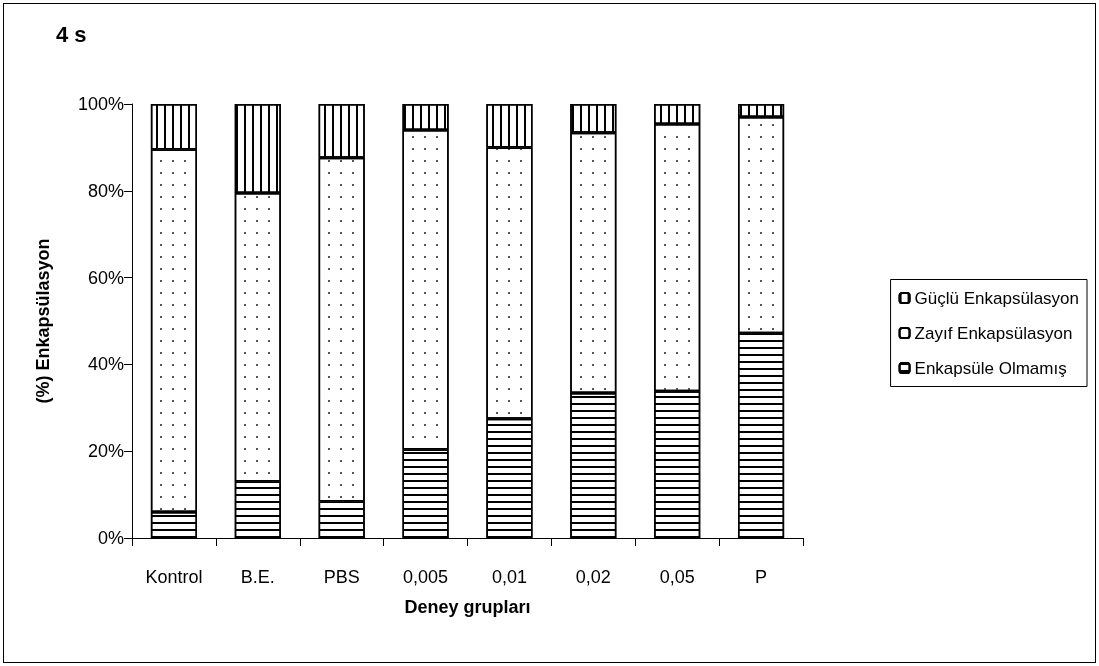  I want to click on chart-title: 4 s, so click(71, 34).